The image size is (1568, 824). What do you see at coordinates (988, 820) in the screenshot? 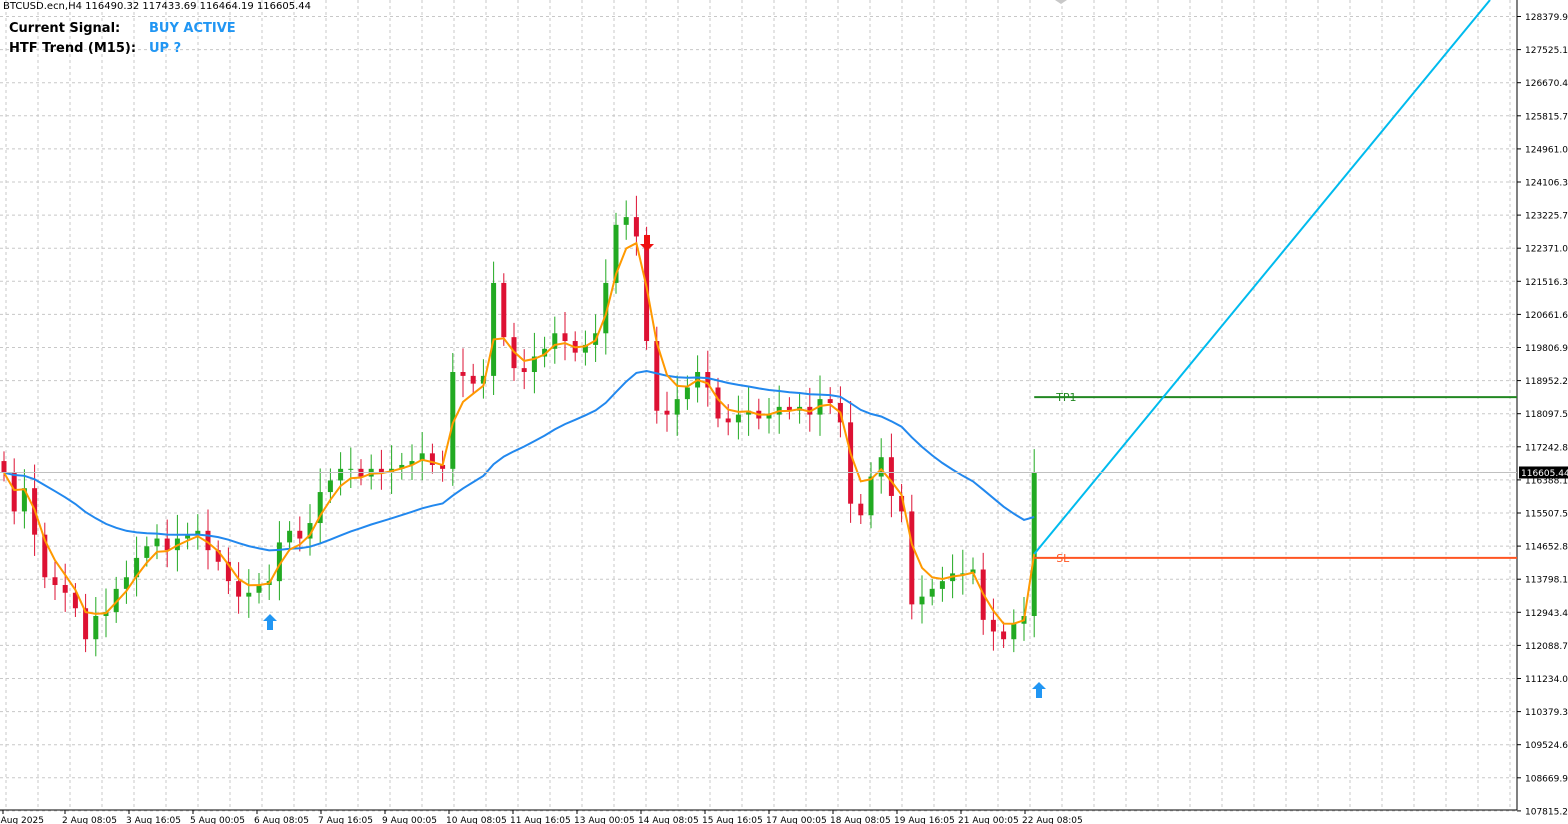
I see `time-tick-label: 21 Aug 00:05` at bounding box center [988, 820].